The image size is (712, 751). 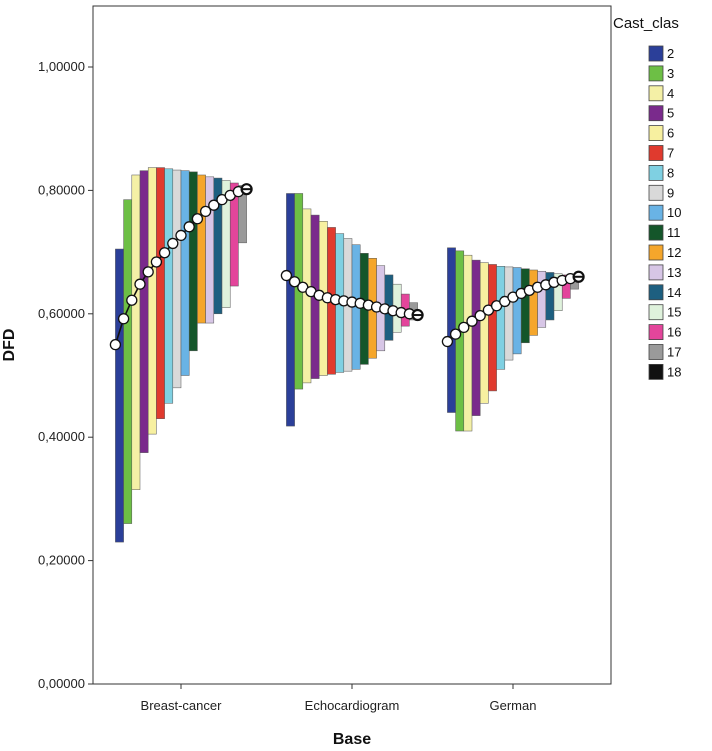 What do you see at coordinates (352, 705) in the screenshot?
I see `x-tick-label: Echocardiogram` at bounding box center [352, 705].